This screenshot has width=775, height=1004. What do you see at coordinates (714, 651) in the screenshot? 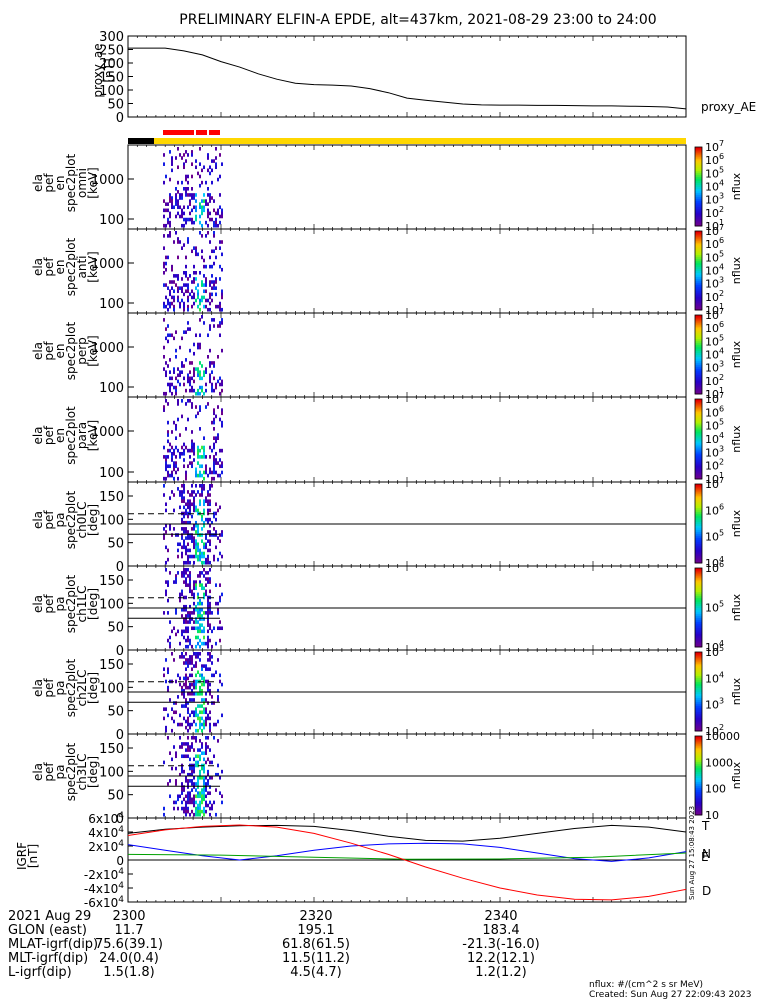
I see `pa-ch2-colorbar-tick: 10⁵` at bounding box center [714, 651].